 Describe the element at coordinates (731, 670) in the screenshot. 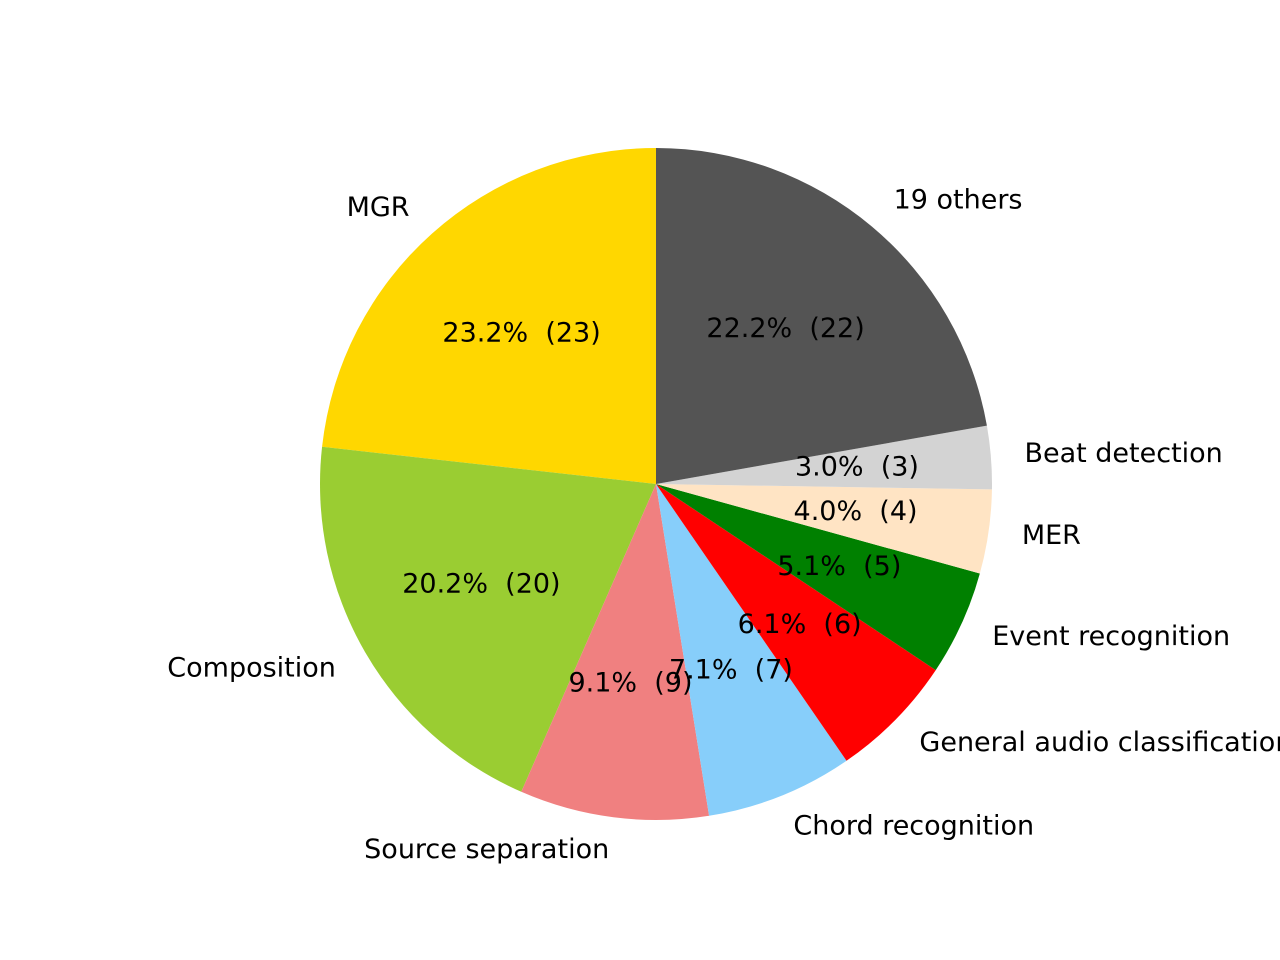

I see `slice-percent-chord-recognition: 7.1% (7)` at that location.